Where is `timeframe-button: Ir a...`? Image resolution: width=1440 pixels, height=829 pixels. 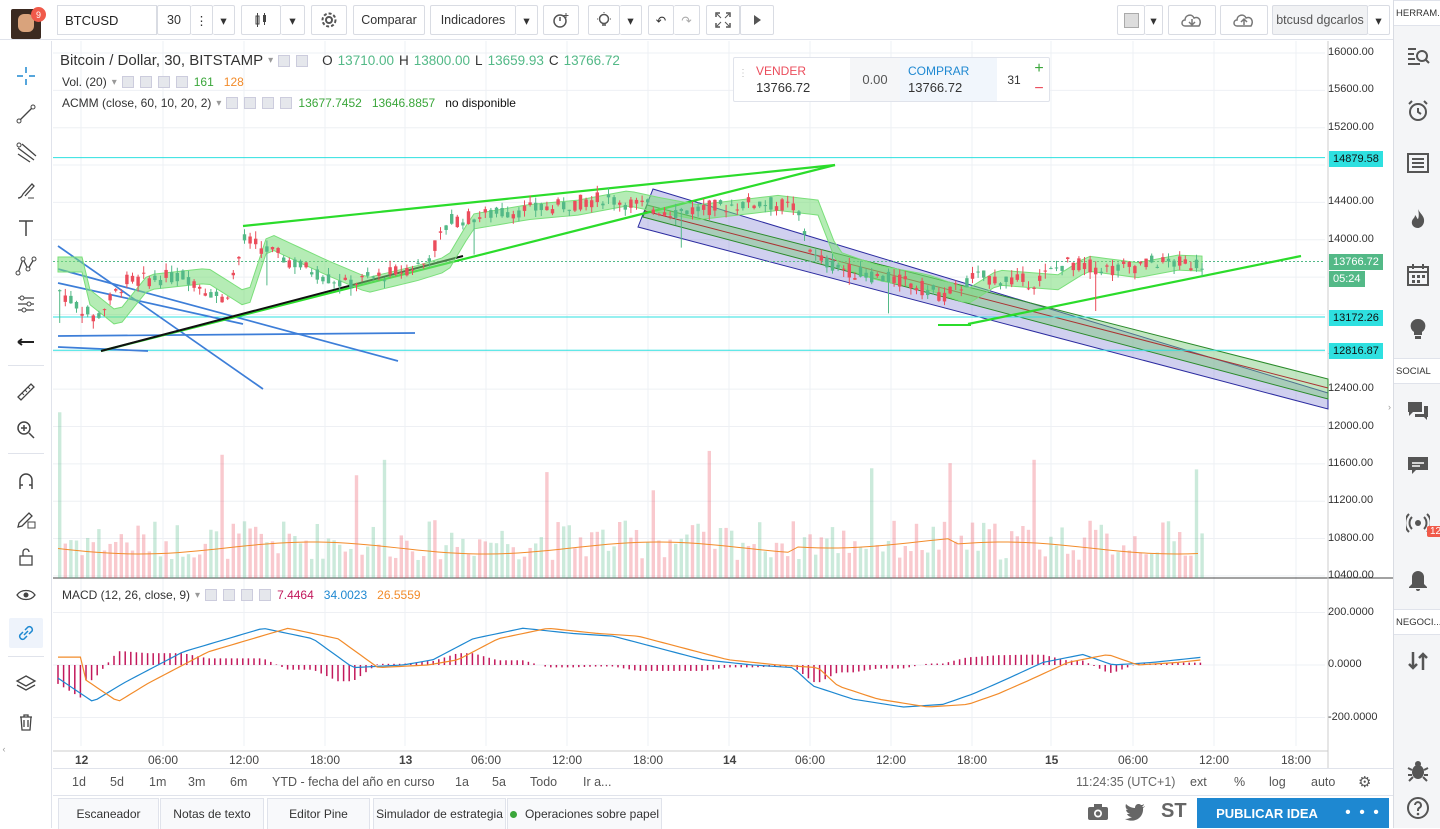
timeframe-button: Ir a... is located at coordinates (597, 782).